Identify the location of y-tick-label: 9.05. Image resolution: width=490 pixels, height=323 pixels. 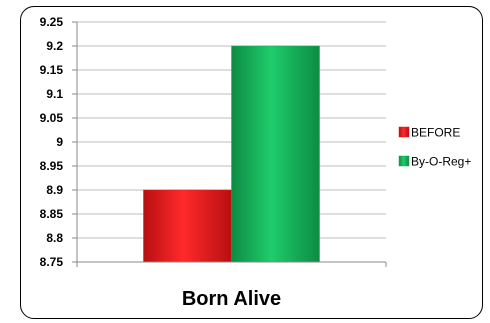
(52, 118).